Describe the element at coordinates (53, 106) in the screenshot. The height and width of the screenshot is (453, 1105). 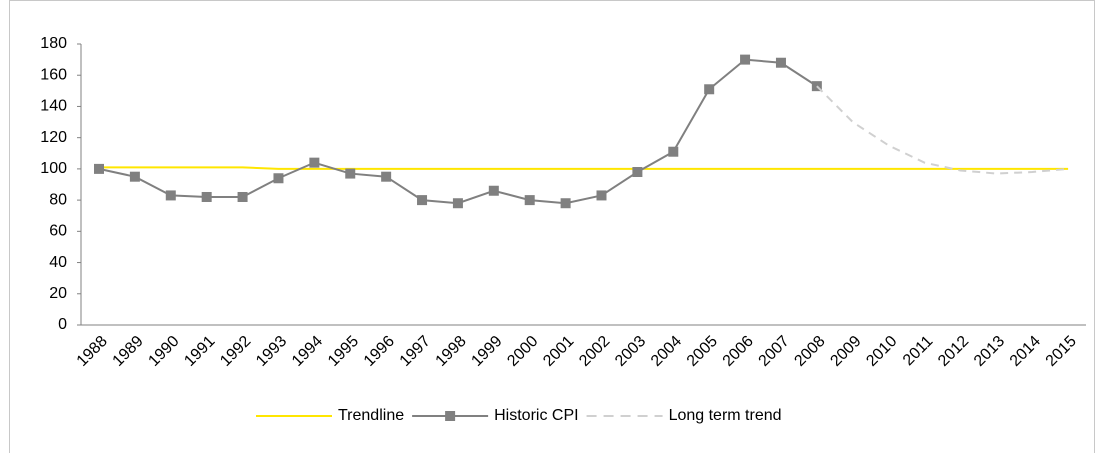
I see `y-tick-label: 140` at that location.